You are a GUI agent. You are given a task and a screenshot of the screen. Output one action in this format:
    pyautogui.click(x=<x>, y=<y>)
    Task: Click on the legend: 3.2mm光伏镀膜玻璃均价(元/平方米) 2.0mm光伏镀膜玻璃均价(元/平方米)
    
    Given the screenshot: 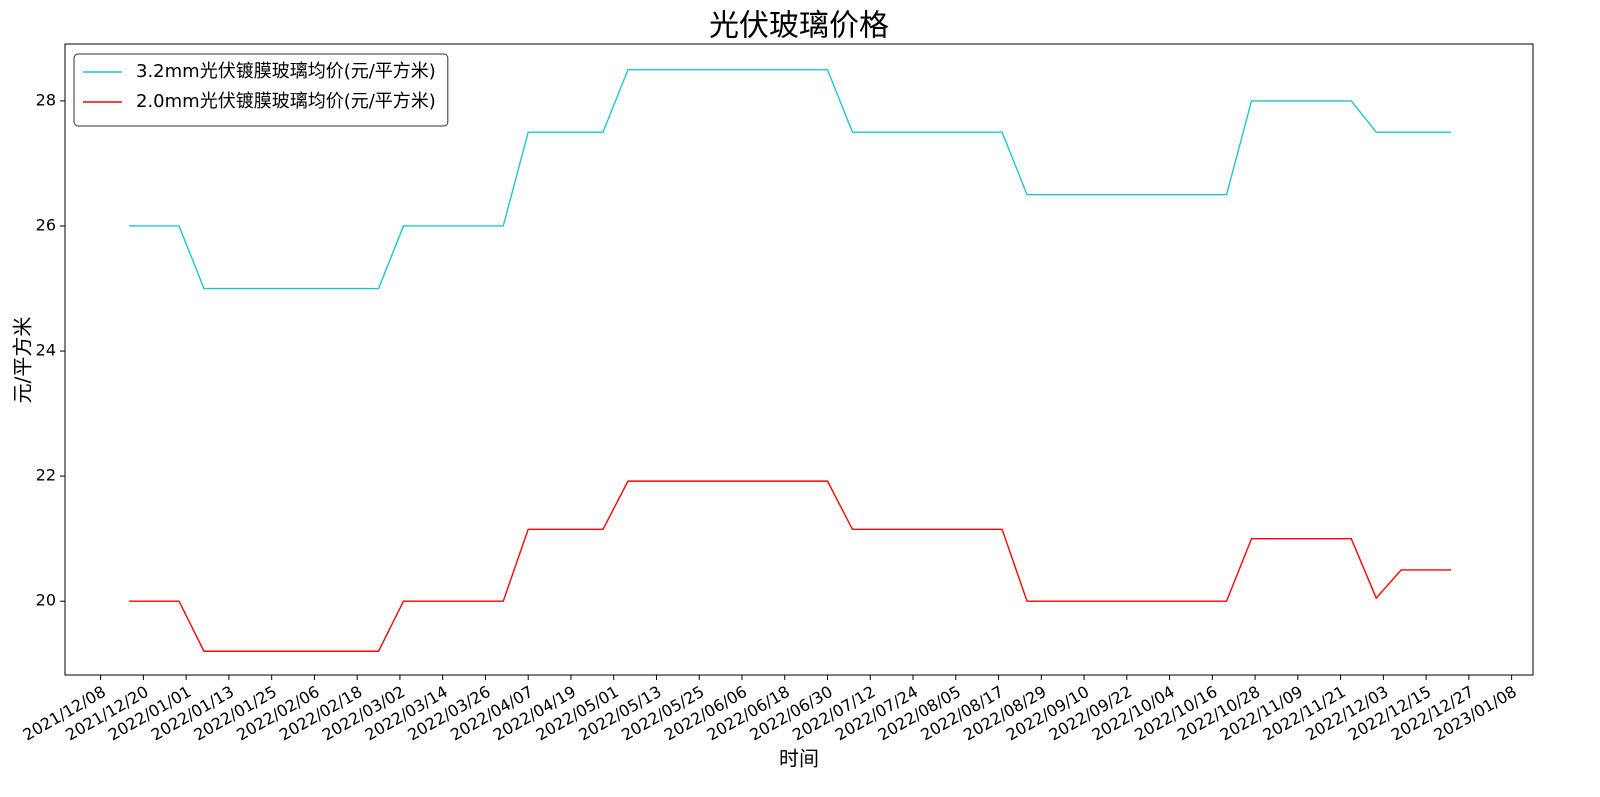 What is the action you would take?
    pyautogui.click(x=261, y=90)
    